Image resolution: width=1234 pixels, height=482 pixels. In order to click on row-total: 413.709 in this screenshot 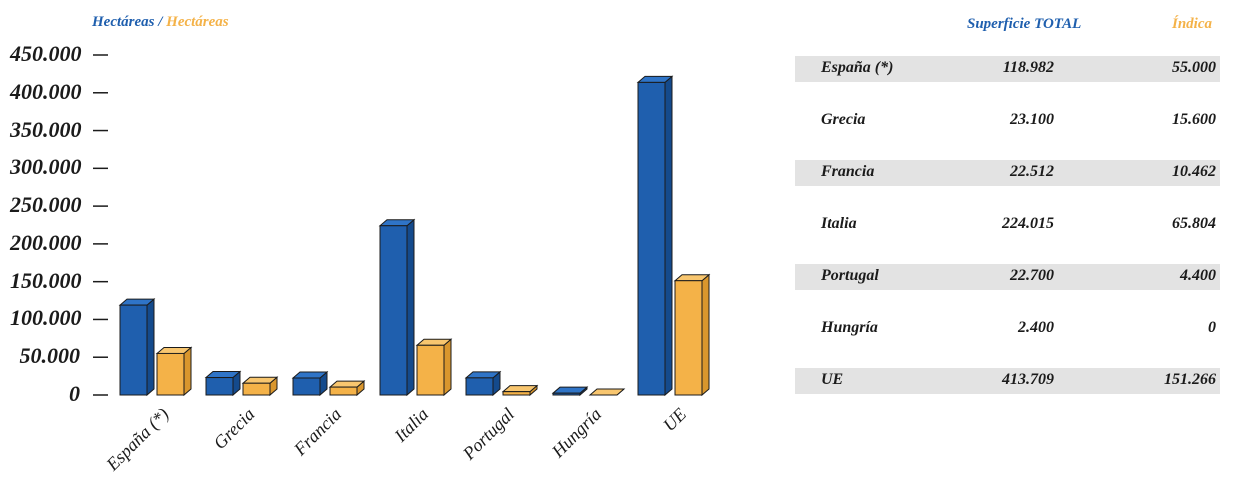, I will do `click(1028, 379)`.